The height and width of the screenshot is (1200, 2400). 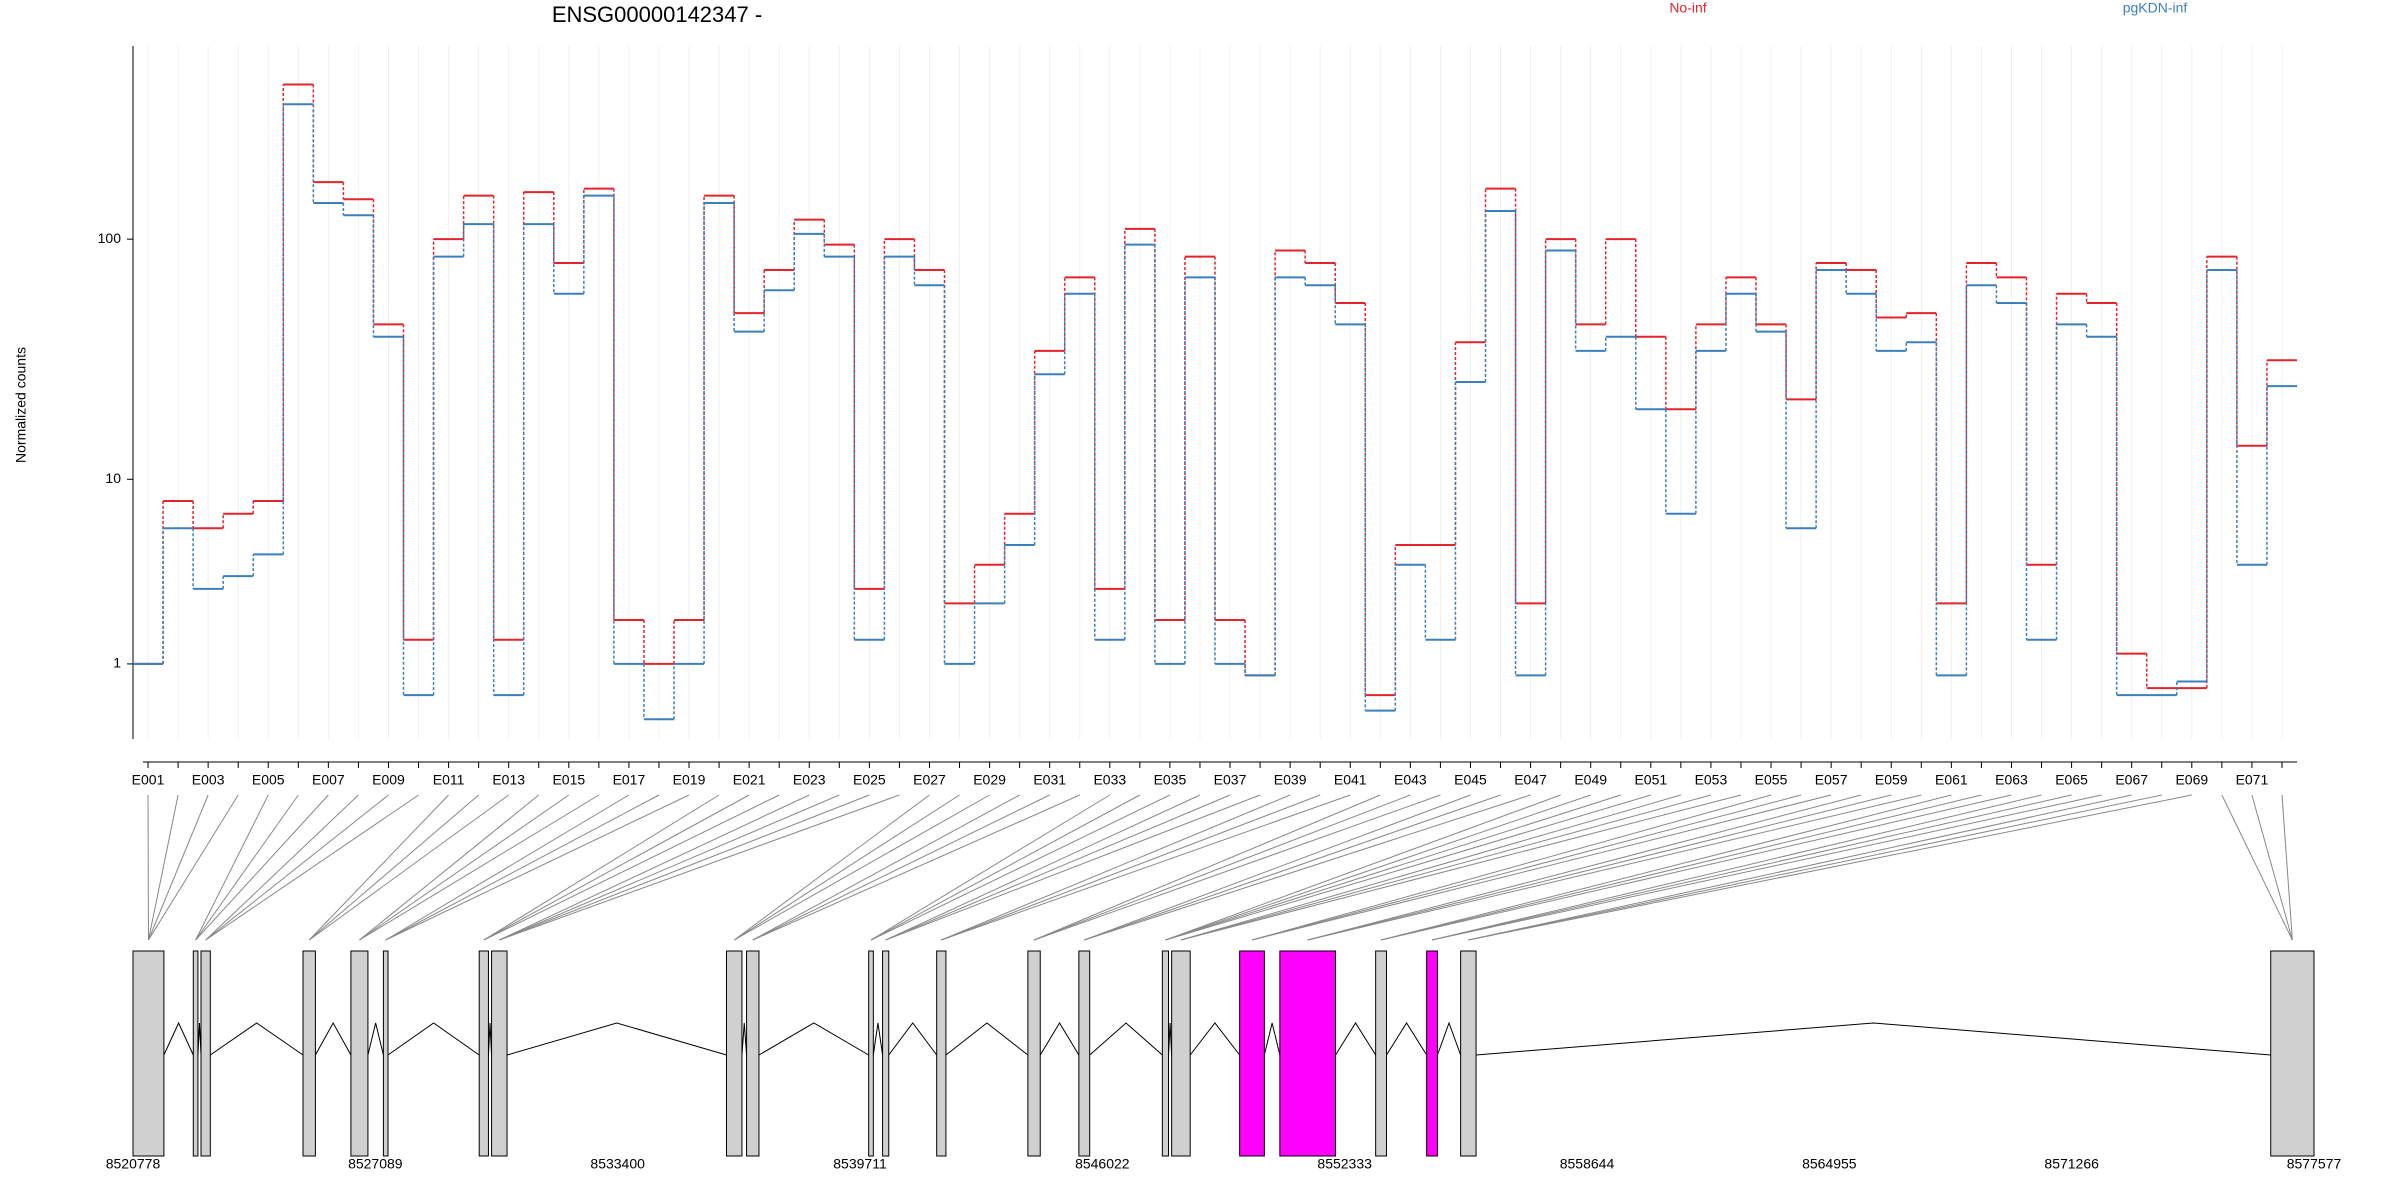 I want to click on x-tick-label: E013, so click(x=508, y=780).